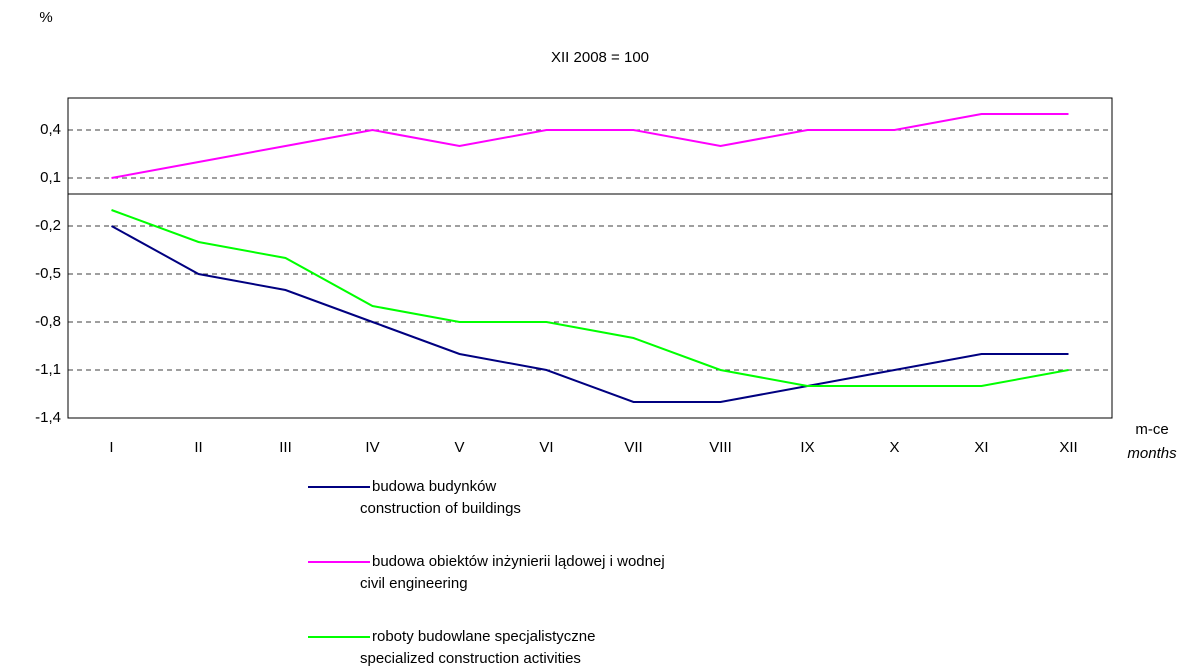 The height and width of the screenshot is (668, 1201). I want to click on x-tick-label: III, so click(285, 447).